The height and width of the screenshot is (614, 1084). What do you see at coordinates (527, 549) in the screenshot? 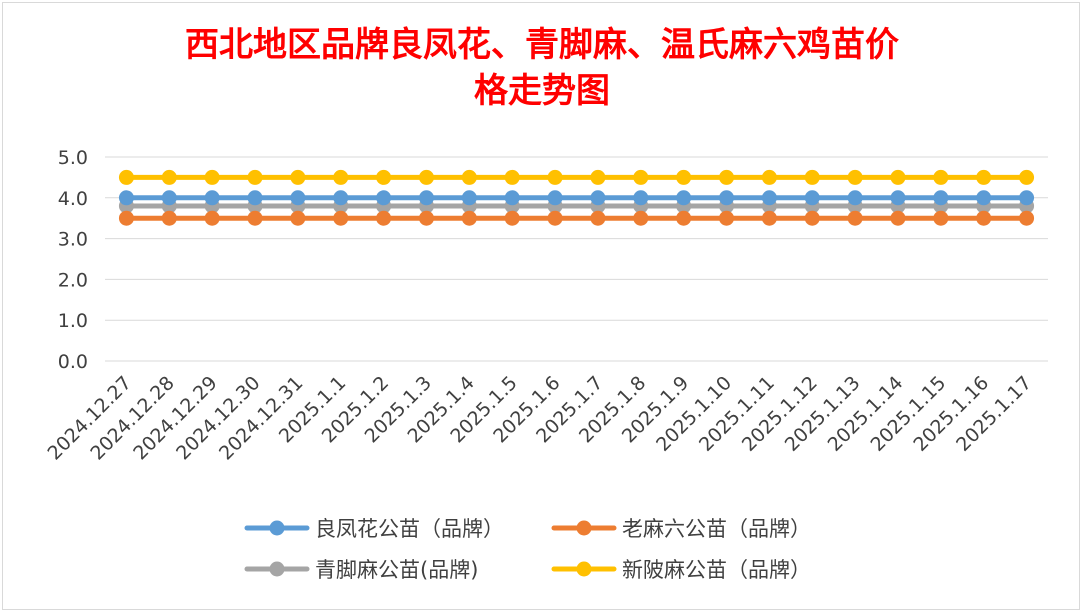
I see `legend: 良凤花公苗（品牌） 老麻六公苗（品牌） 青脚麻公苗(品牌) 新陂麻公苗（品牌）` at bounding box center [527, 549].